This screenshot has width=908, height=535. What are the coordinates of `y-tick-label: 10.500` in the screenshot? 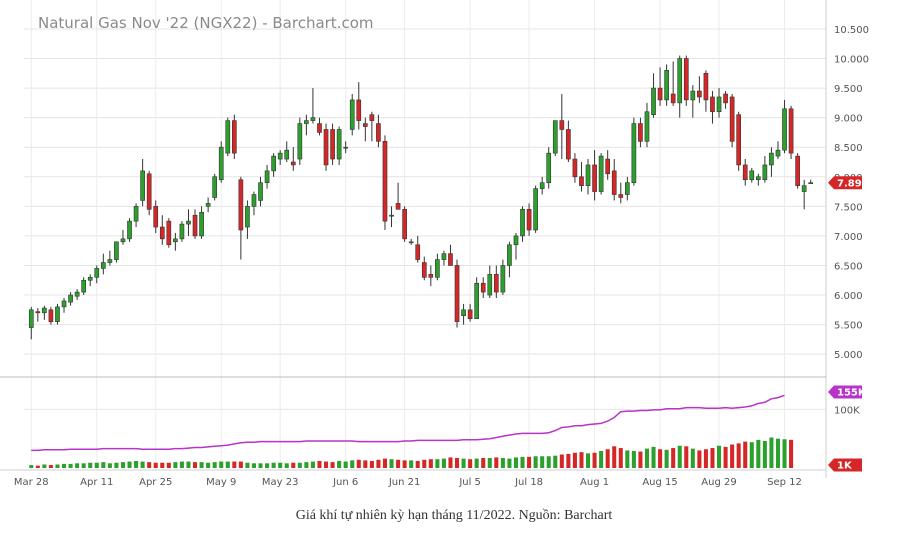 It's located at (851, 30).